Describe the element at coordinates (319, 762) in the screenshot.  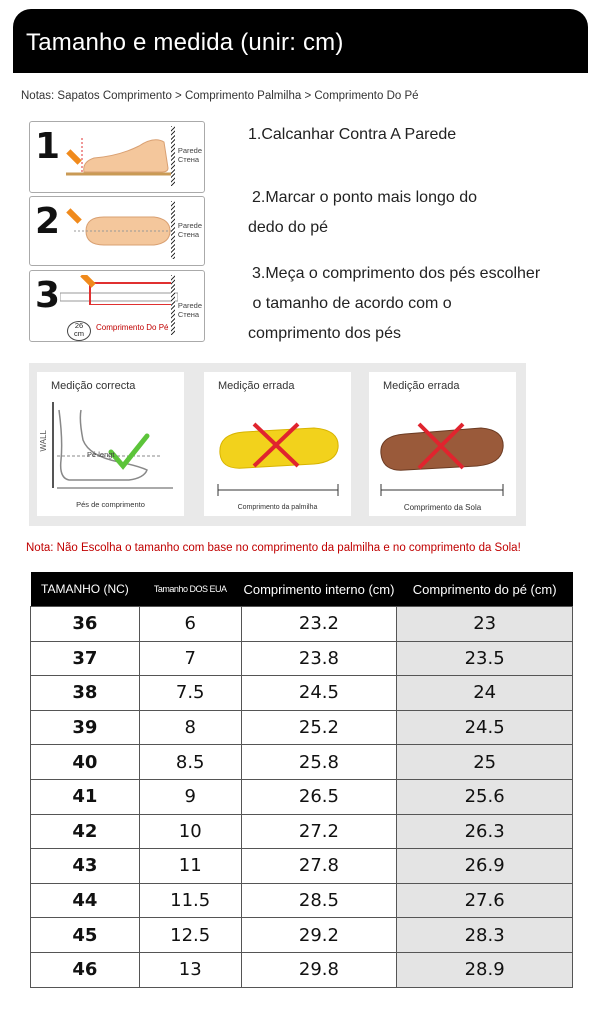
I see `table-cell: 25.8` at that location.